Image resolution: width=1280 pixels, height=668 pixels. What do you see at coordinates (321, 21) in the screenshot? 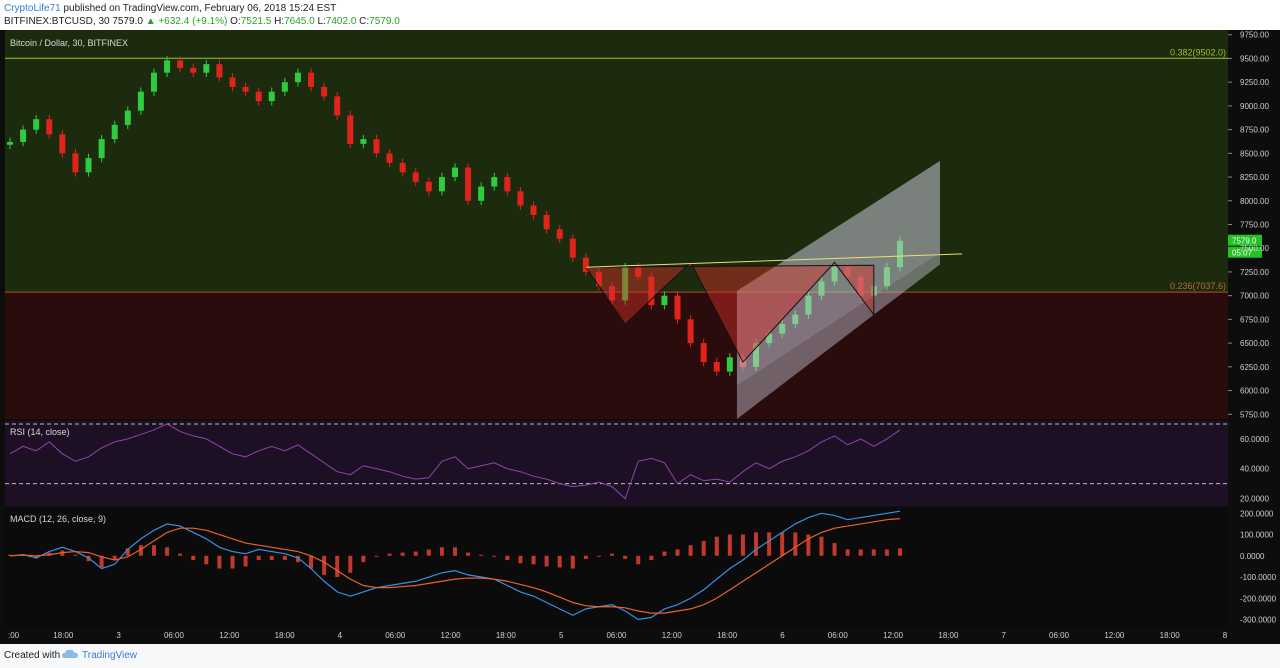
I see `low-label: L:` at bounding box center [321, 21].